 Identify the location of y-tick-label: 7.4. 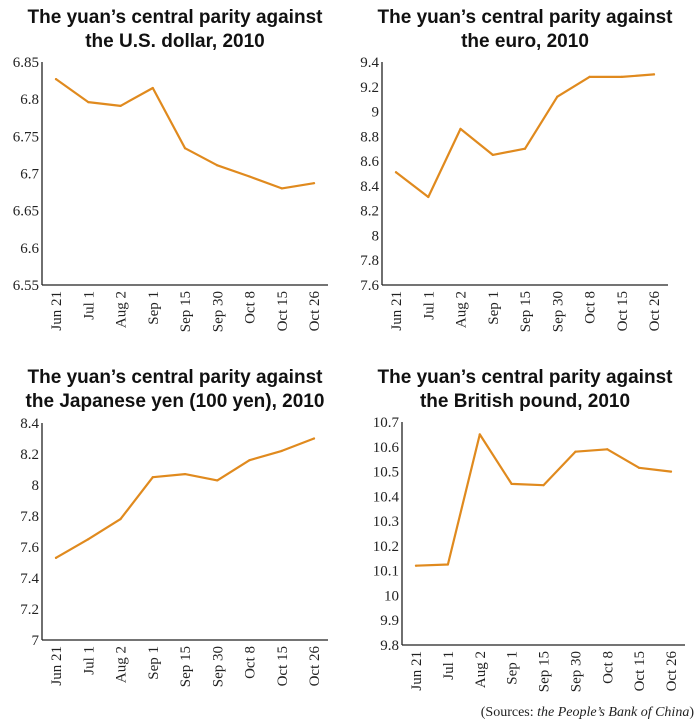
(29, 579).